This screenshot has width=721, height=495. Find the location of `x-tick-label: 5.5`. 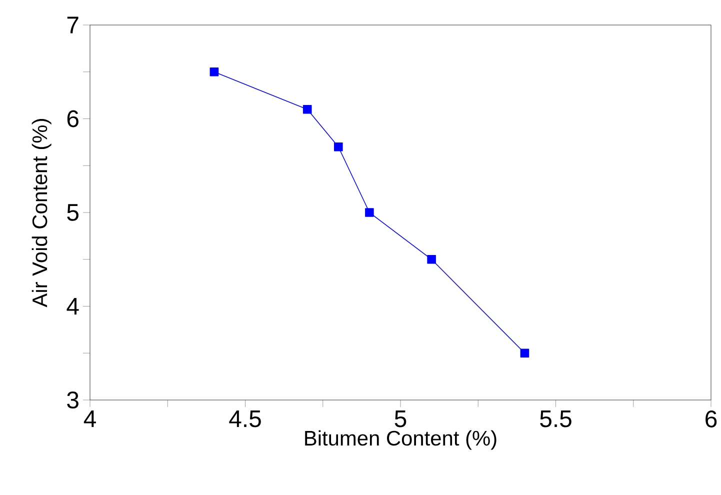

x-tick-label: 5.5 is located at coordinates (556, 419).